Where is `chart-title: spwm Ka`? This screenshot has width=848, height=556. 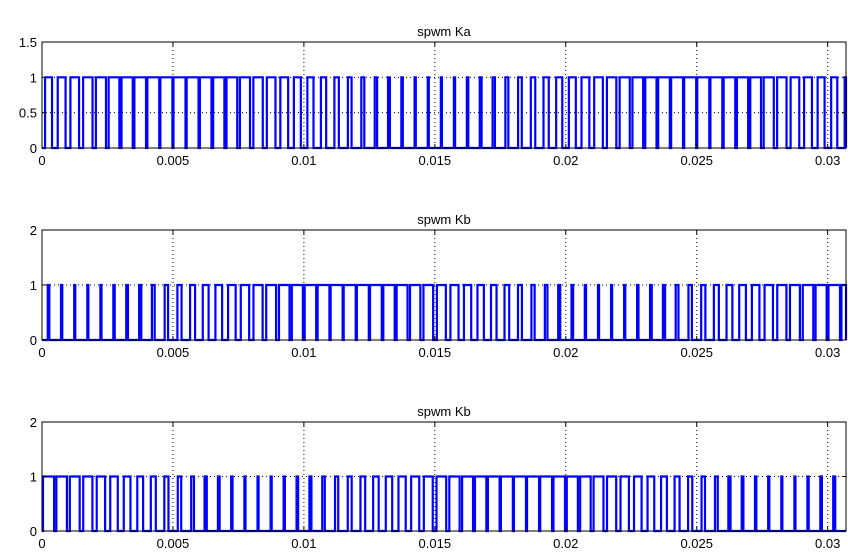 chart-title: spwm Ka is located at coordinates (444, 31).